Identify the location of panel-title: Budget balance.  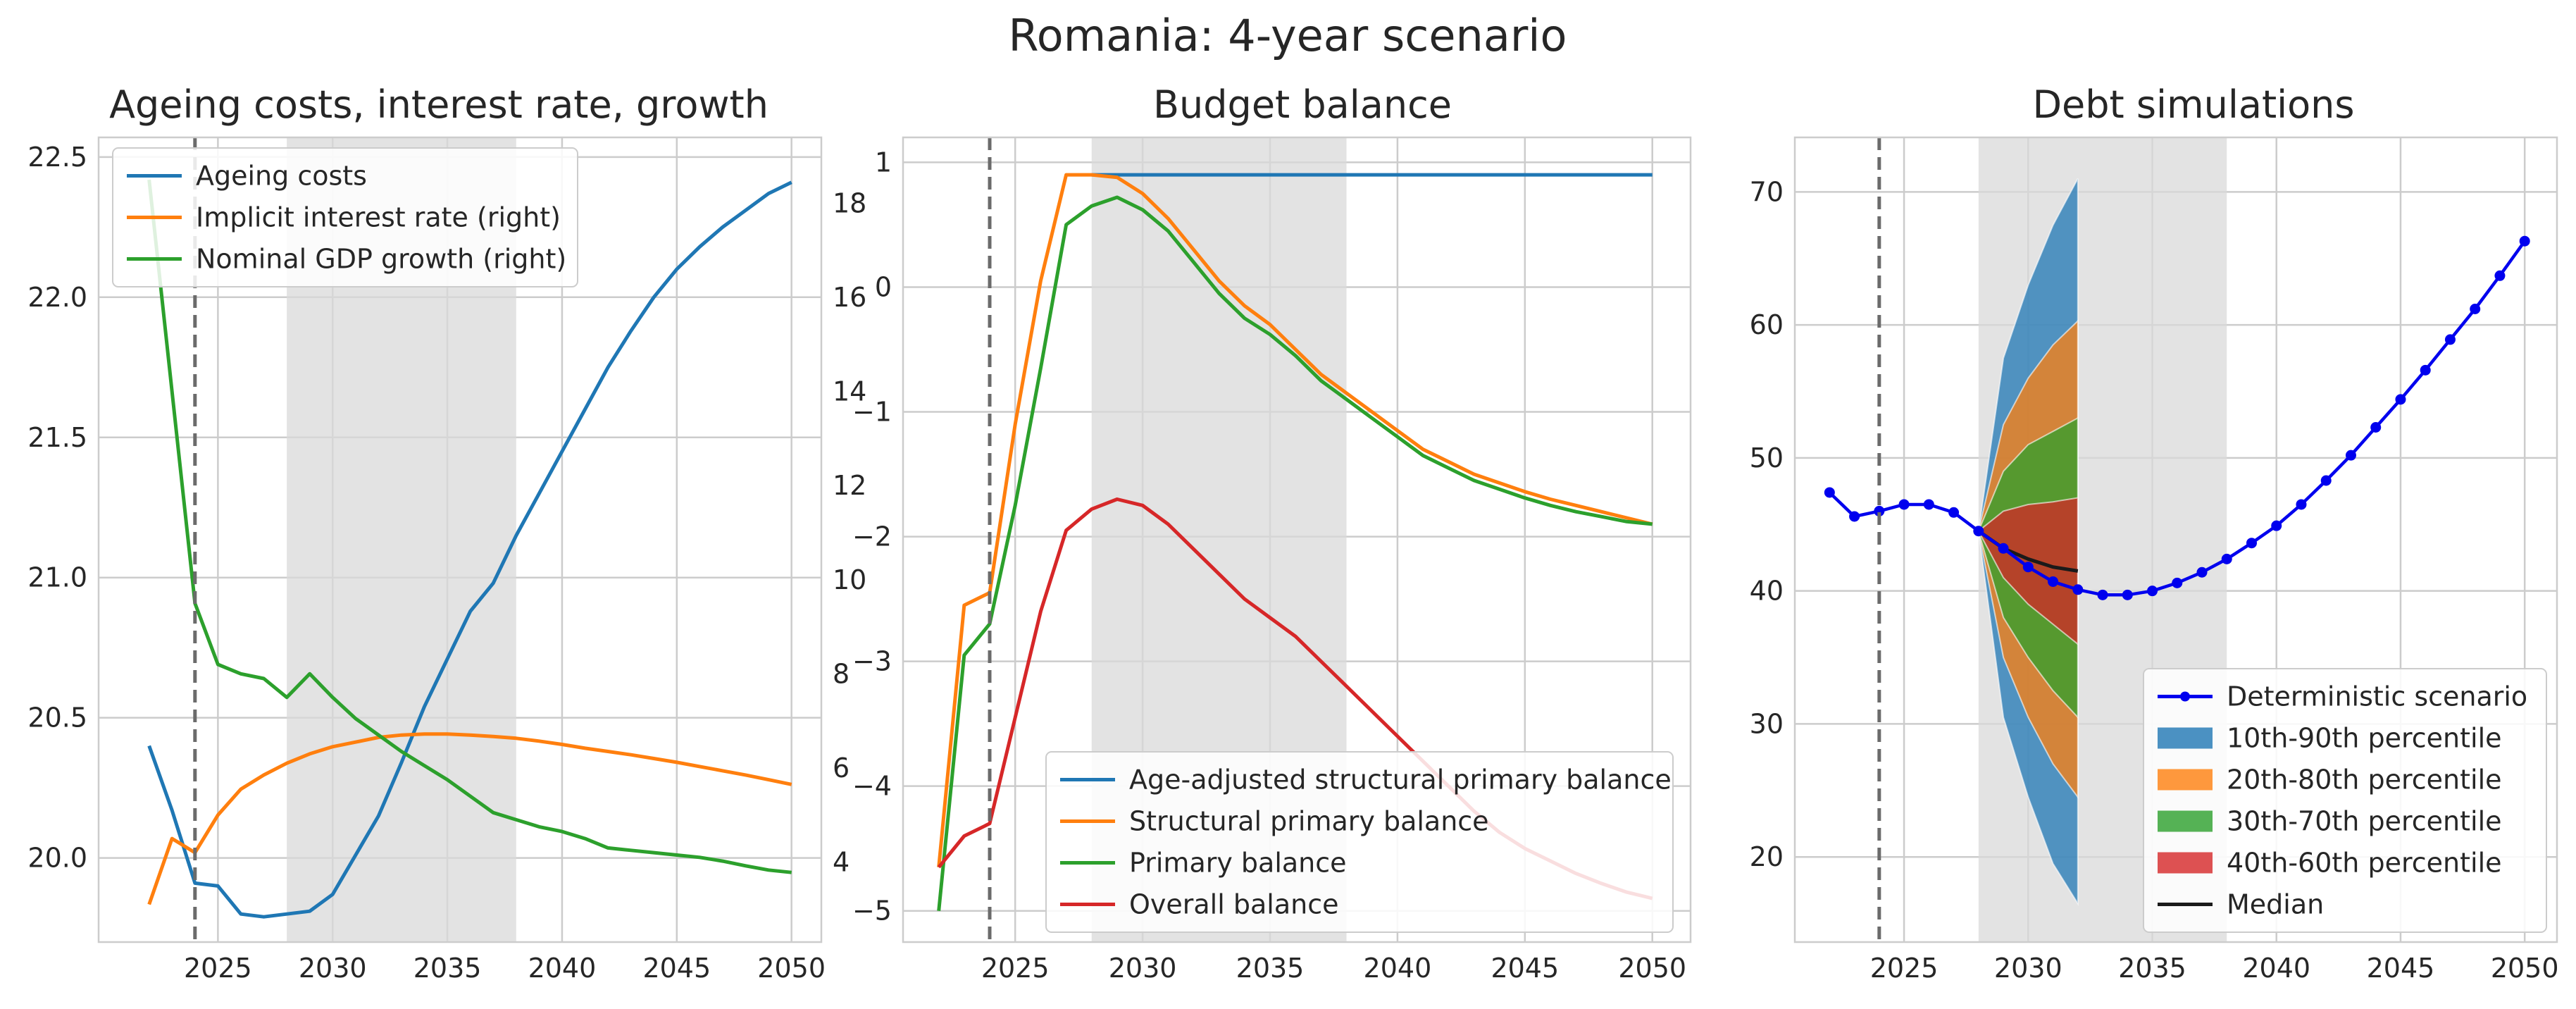
(1302, 105).